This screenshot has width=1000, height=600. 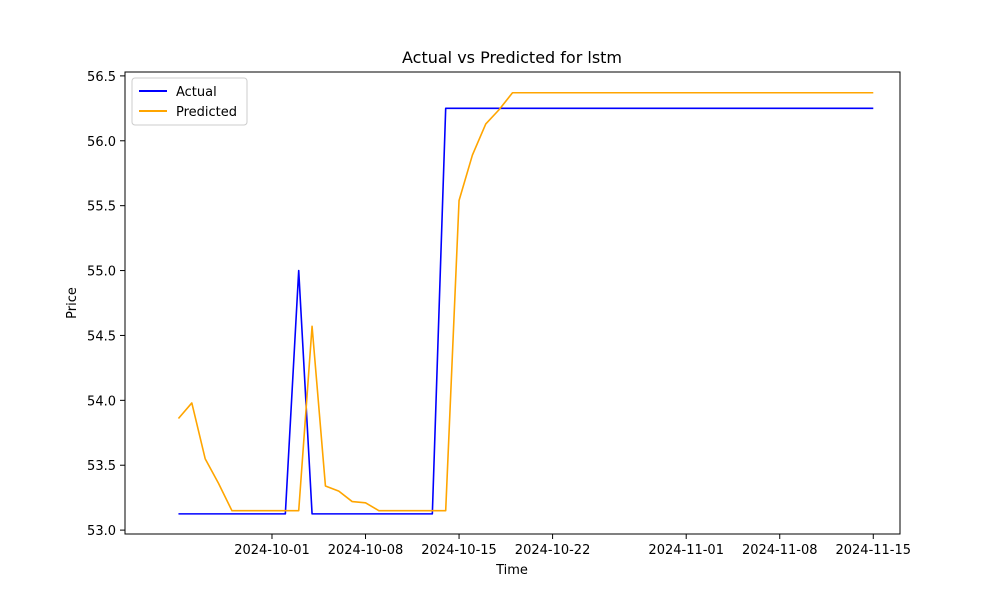 I want to click on y-axis-label: Price, so click(x=72, y=303).